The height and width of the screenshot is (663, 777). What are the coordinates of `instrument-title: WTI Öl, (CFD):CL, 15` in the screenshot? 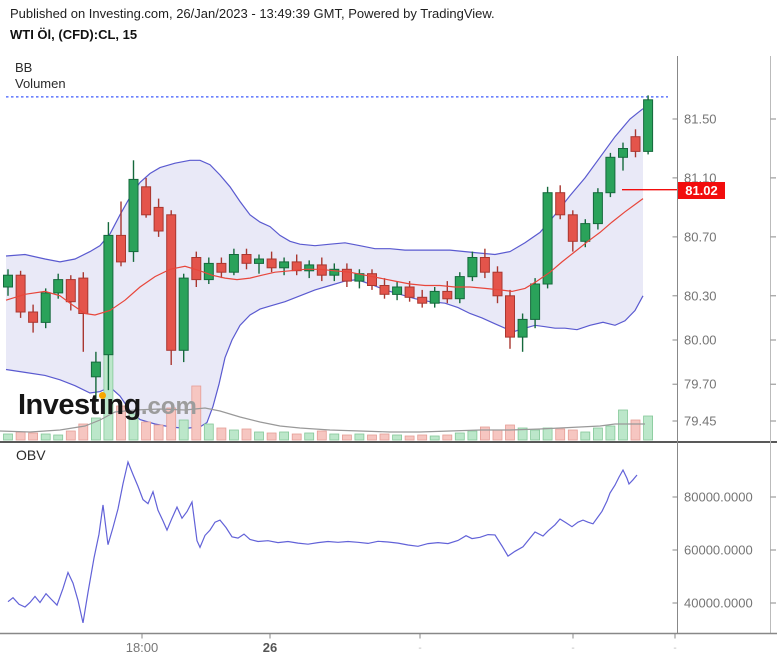 It's located at (74, 34).